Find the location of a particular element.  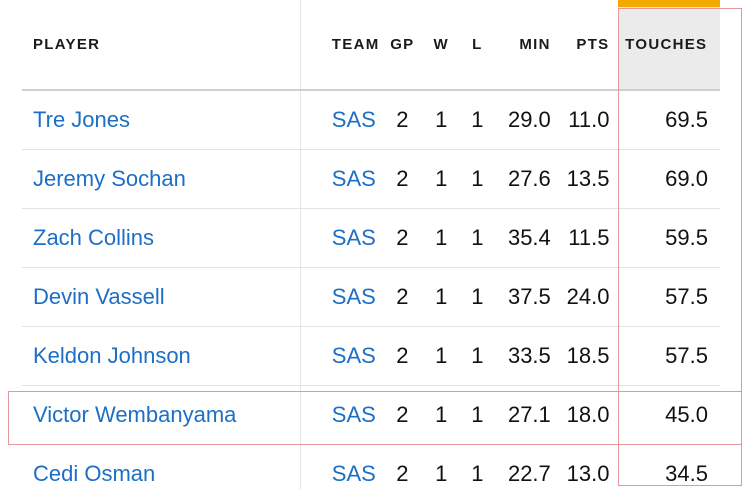

player-link: Keldon Johnson is located at coordinates (112, 355).